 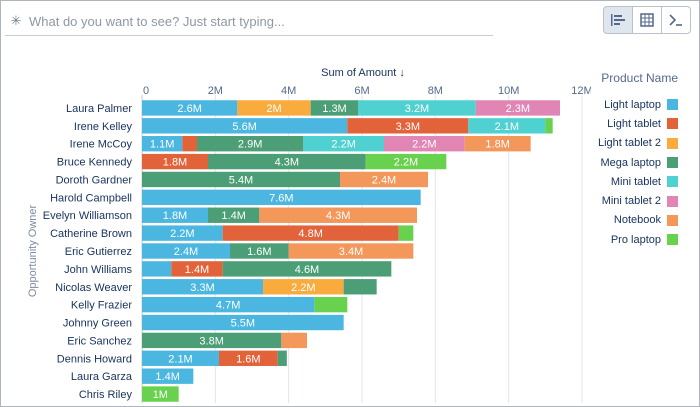 I want to click on bar-segment: 3.2M, so click(x=417, y=108).